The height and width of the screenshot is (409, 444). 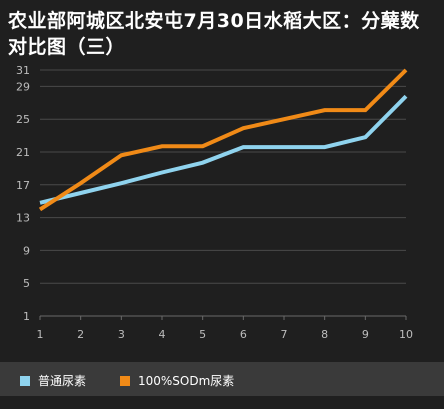 I want to click on x-tick-label: 10, so click(x=406, y=334).